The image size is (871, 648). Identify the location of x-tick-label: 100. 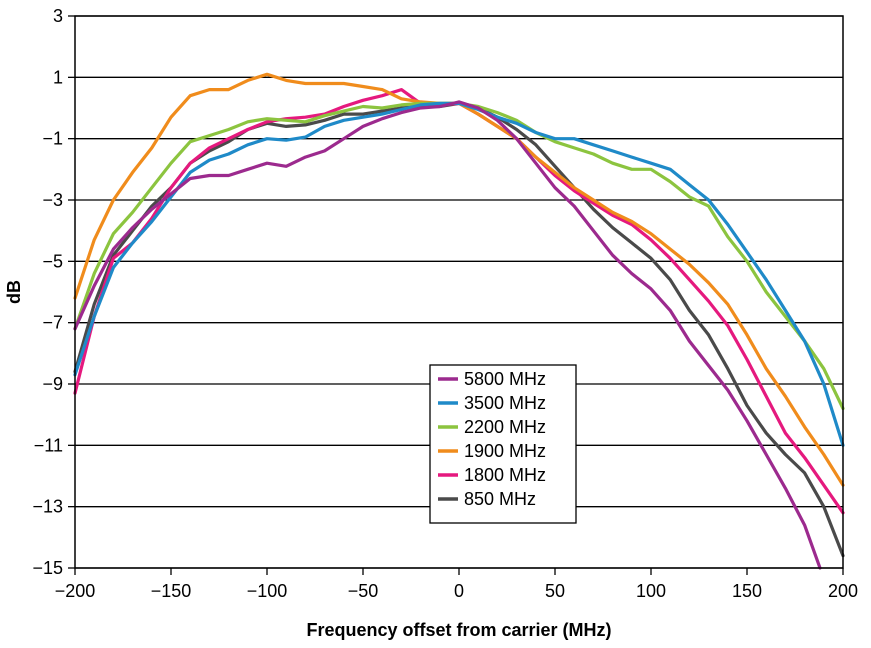
(651, 591).